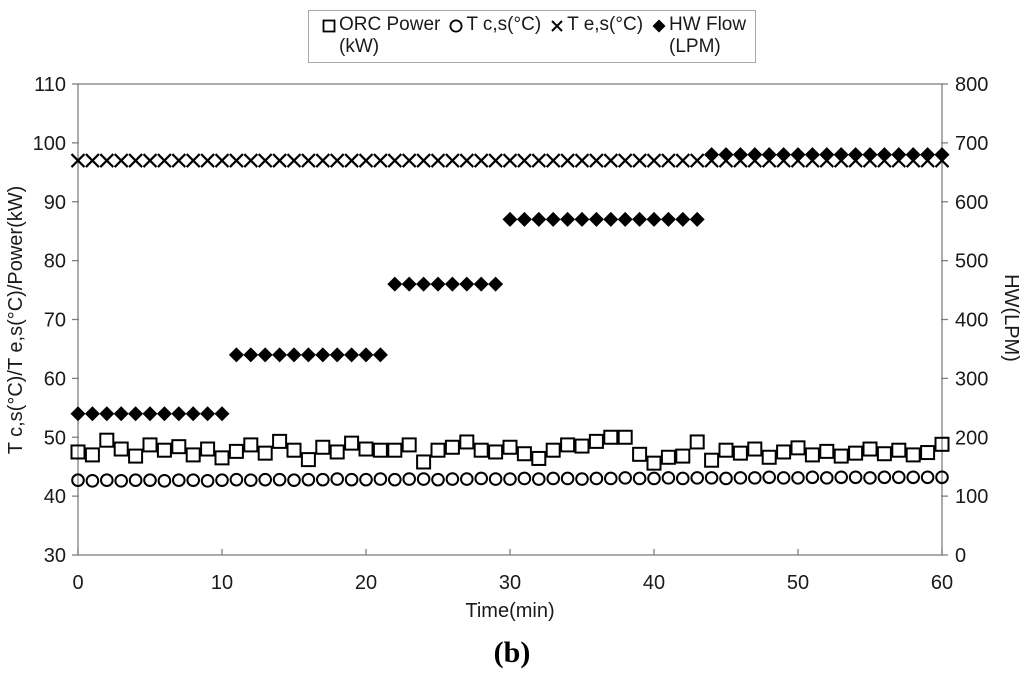 The image size is (1024, 687). I want to click on series-orc-power, so click(510, 450).